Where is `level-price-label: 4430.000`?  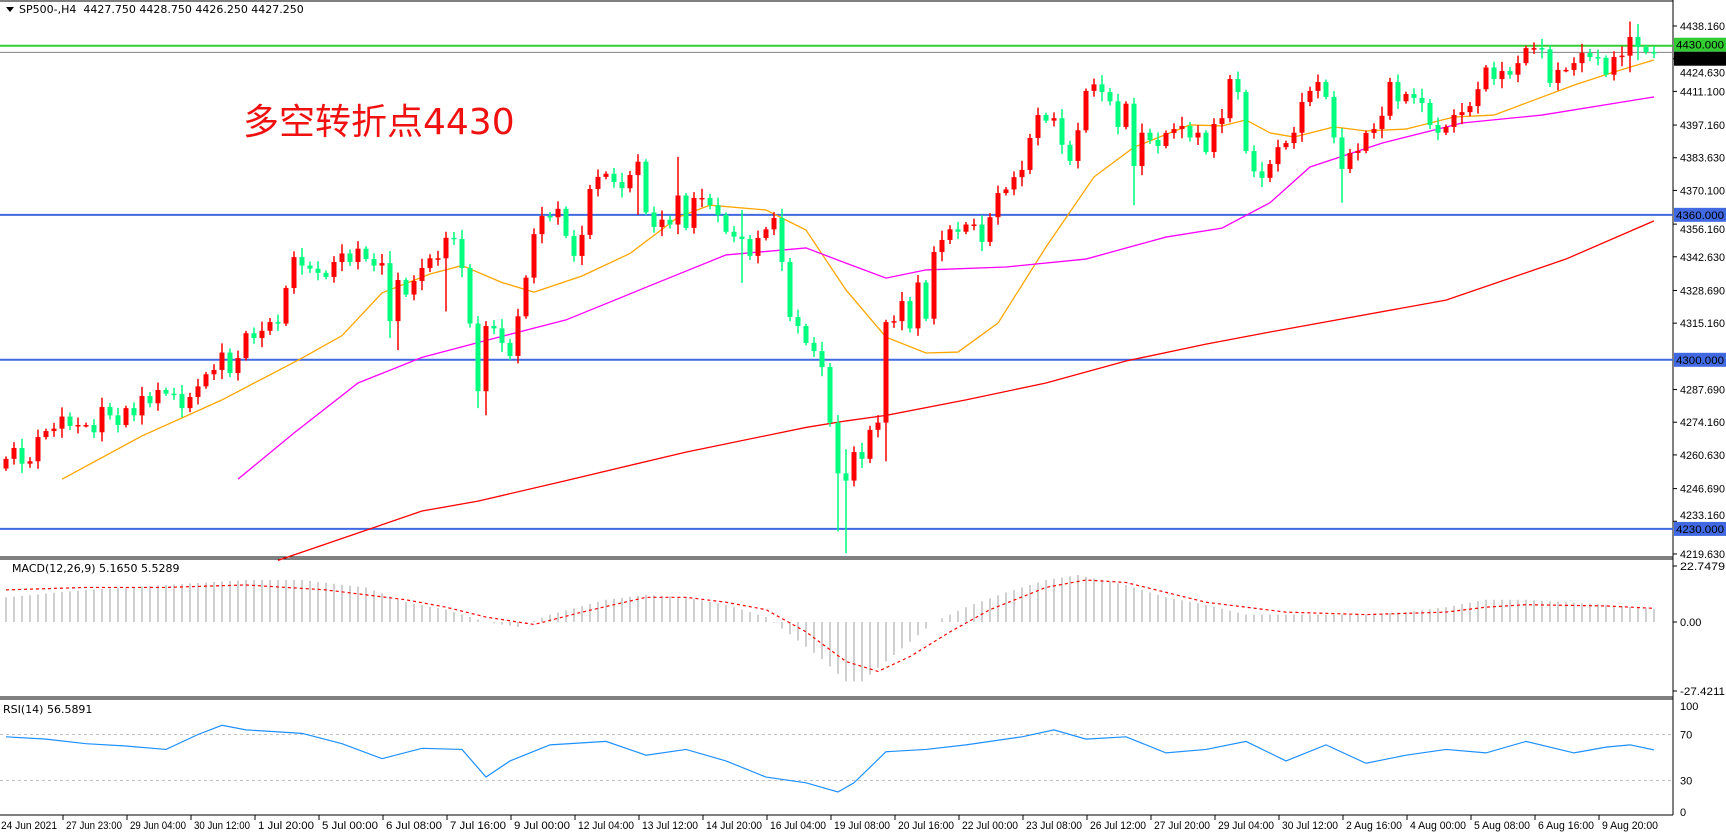
level-price-label: 4430.000 is located at coordinates (1700, 46).